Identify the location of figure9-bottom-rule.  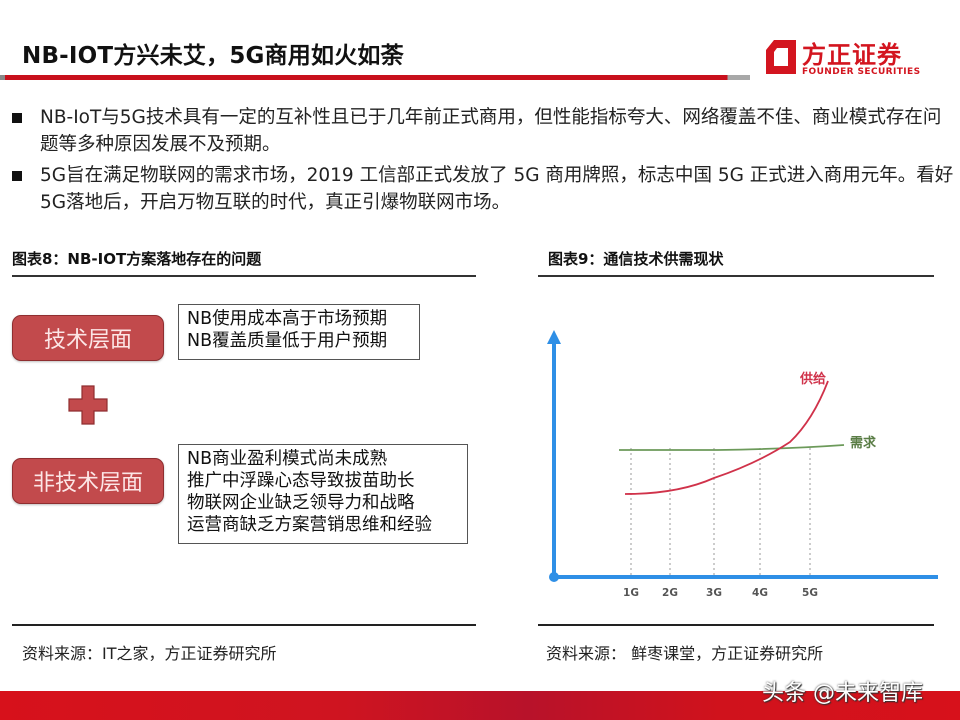
(736, 625).